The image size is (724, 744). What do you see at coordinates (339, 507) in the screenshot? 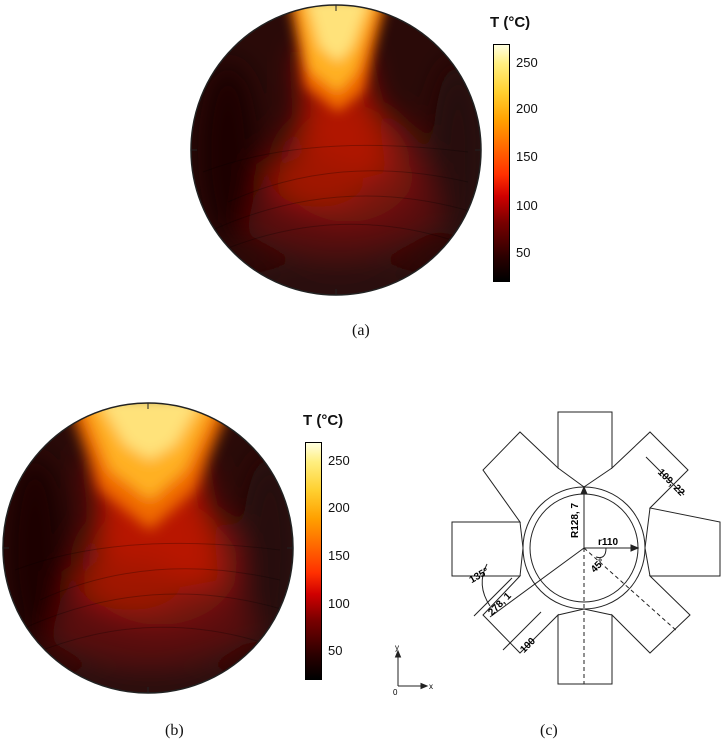
I see `colorbar-tick-b-200: 200` at bounding box center [339, 507].